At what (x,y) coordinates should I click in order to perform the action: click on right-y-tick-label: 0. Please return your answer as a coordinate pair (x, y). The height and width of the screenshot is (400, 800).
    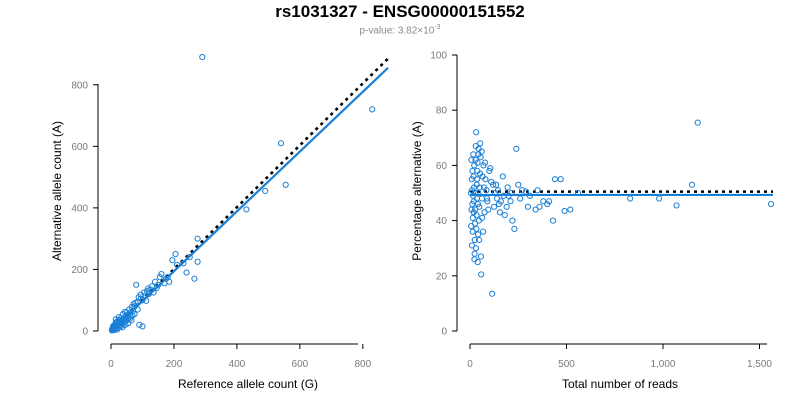
    Looking at the image, I should click on (444, 332).